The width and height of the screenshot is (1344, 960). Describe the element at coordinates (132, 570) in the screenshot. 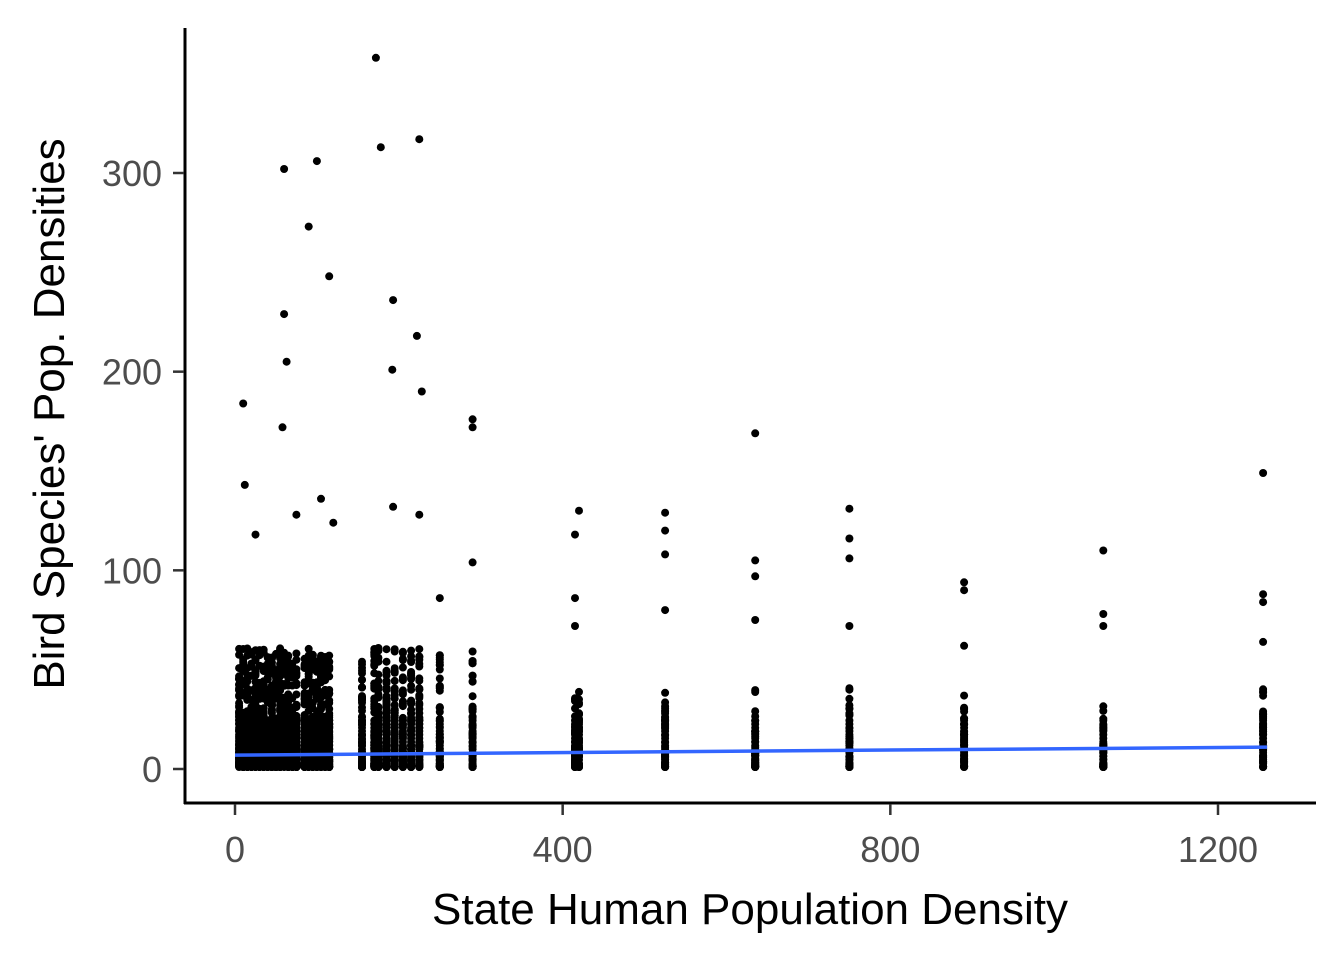

I see `y-tick-label: 100` at that location.